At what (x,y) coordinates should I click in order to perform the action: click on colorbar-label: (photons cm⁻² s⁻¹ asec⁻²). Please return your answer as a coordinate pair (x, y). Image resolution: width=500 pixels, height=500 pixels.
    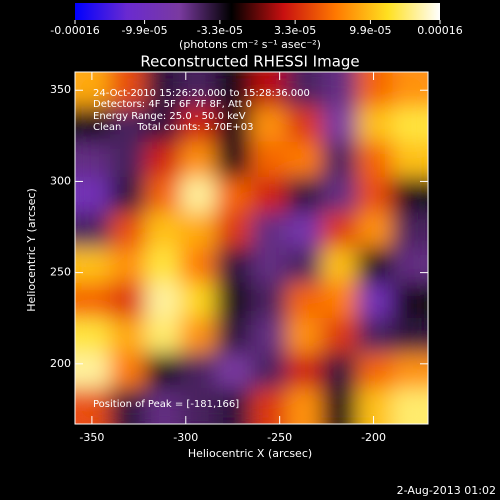
    Looking at the image, I should click on (250, 44).